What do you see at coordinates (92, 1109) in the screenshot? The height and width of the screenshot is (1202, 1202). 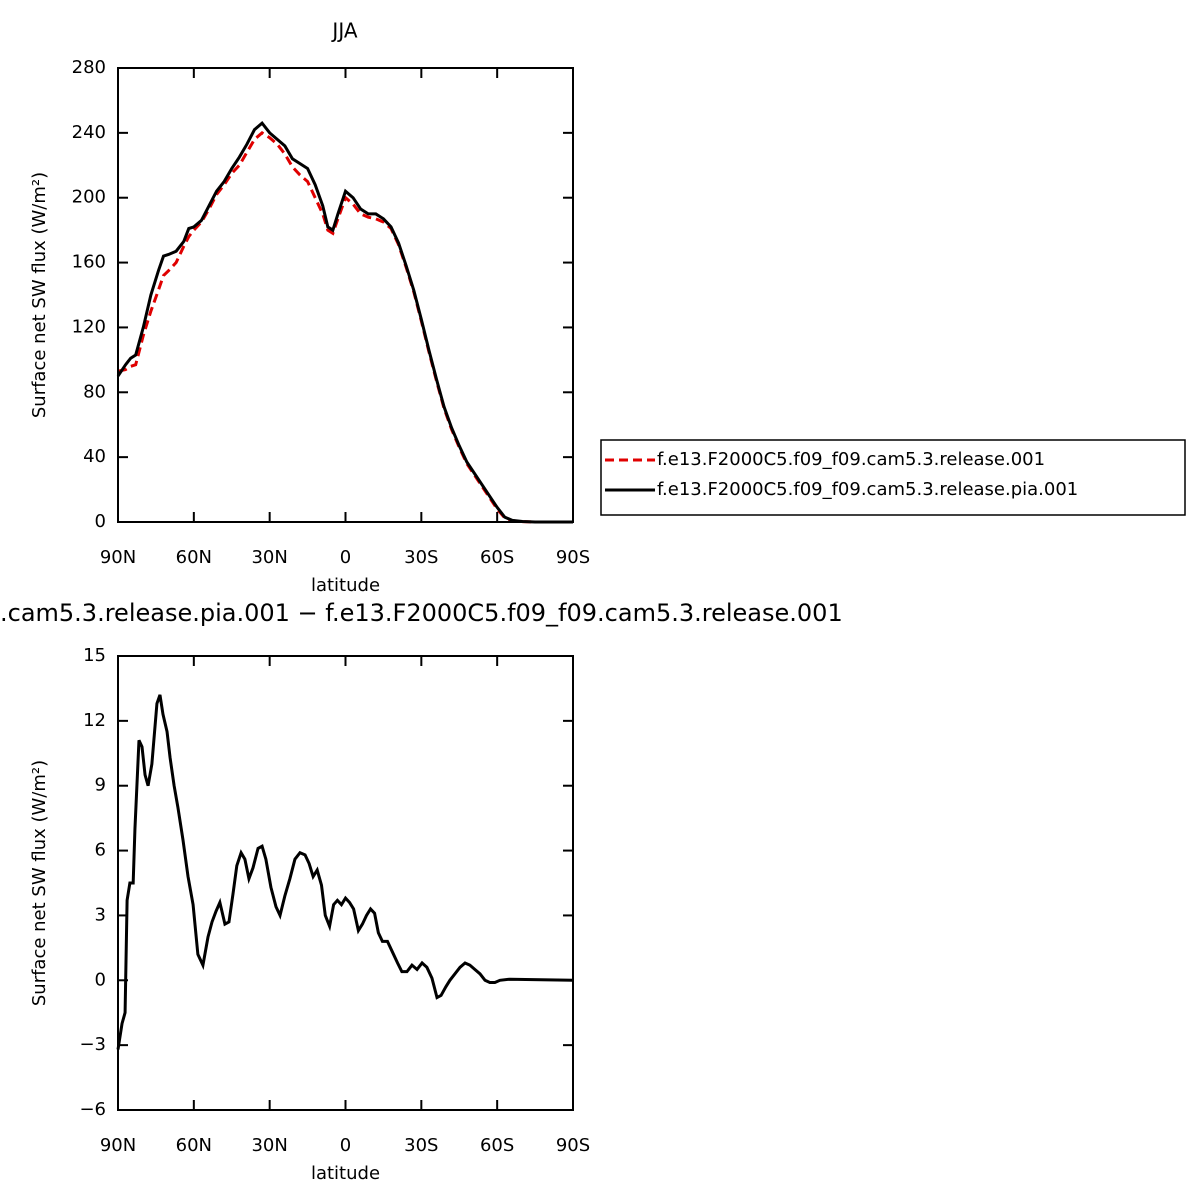 I see `y-tick-label: −6` at bounding box center [92, 1109].